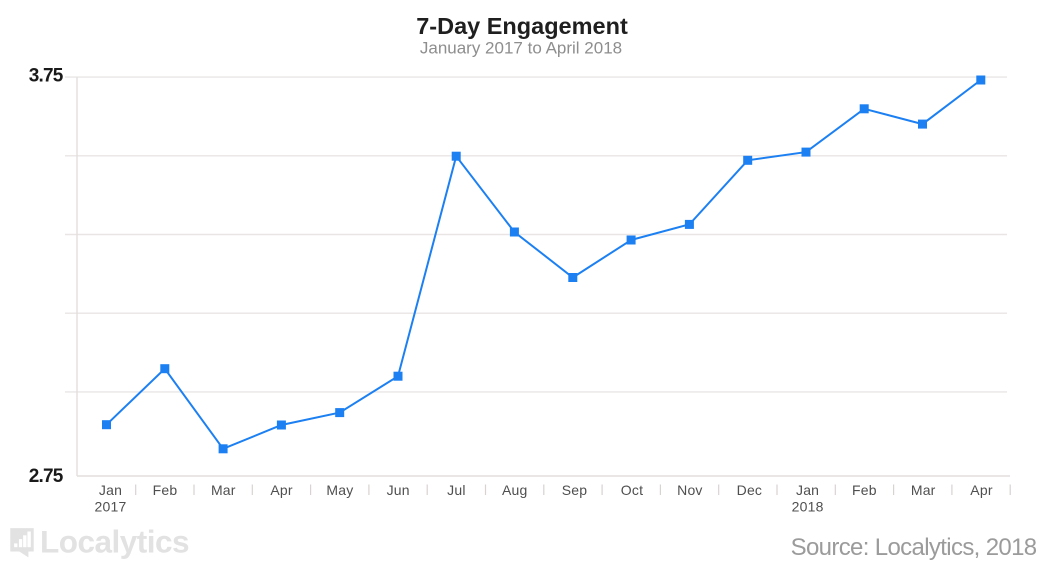  Describe the element at coordinates (632, 490) in the screenshot. I see `svg-text: Oct` at that location.